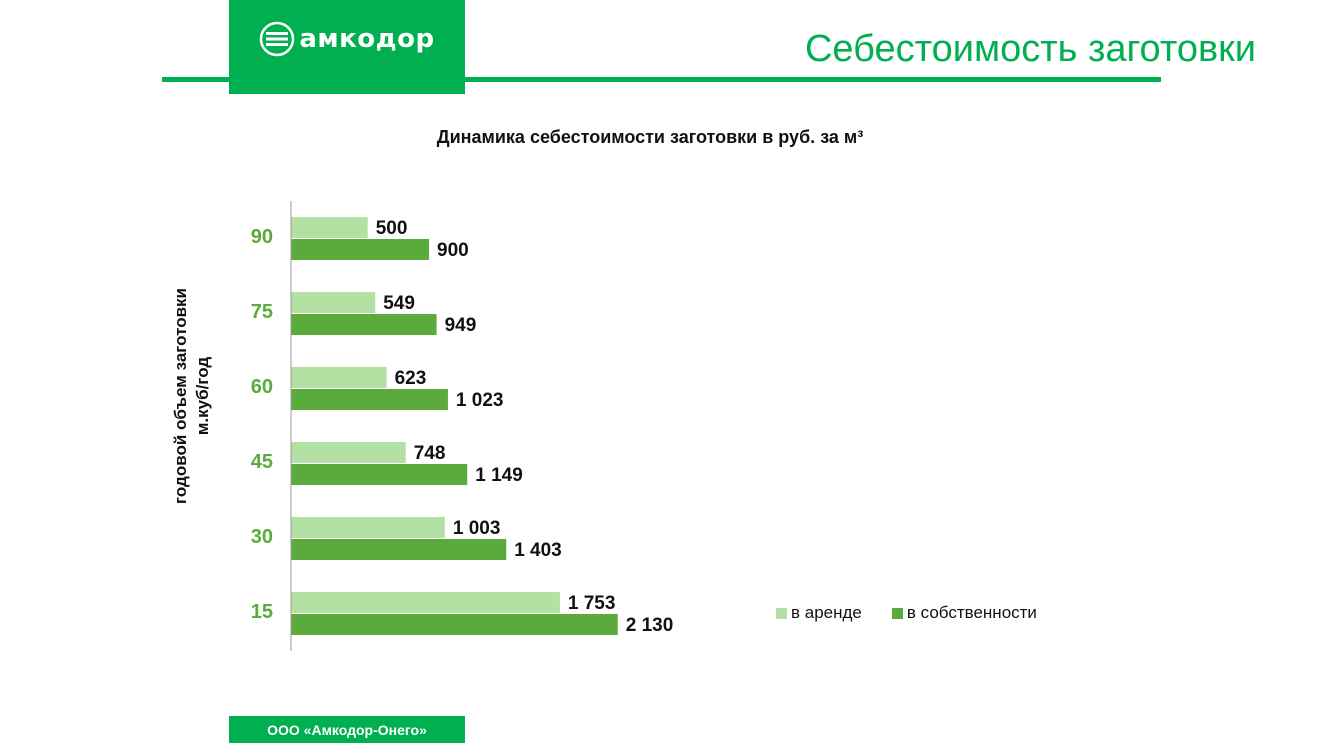 The image size is (1325, 743). Describe the element at coordinates (826, 612) in the screenshot. I see `legend-label-rent: в аренде` at that location.